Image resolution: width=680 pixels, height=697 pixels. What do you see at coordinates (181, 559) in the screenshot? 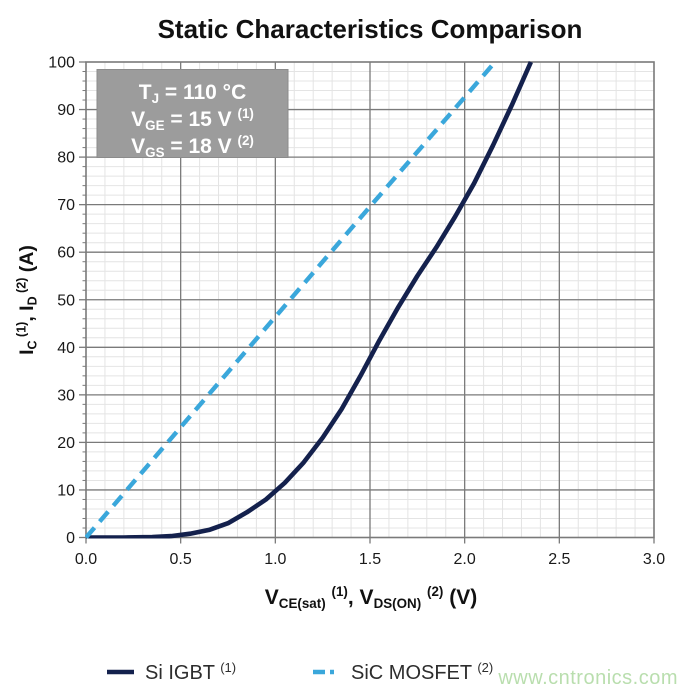
I see `x-tick-label: 0.5` at bounding box center [181, 559].